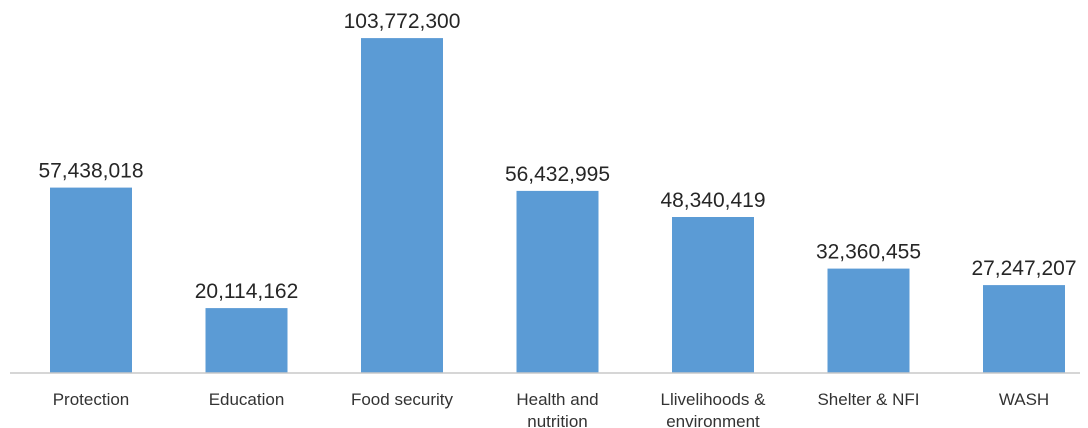 This screenshot has width=1088, height=428. I want to click on category-label-2: Food security, so click(402, 399).